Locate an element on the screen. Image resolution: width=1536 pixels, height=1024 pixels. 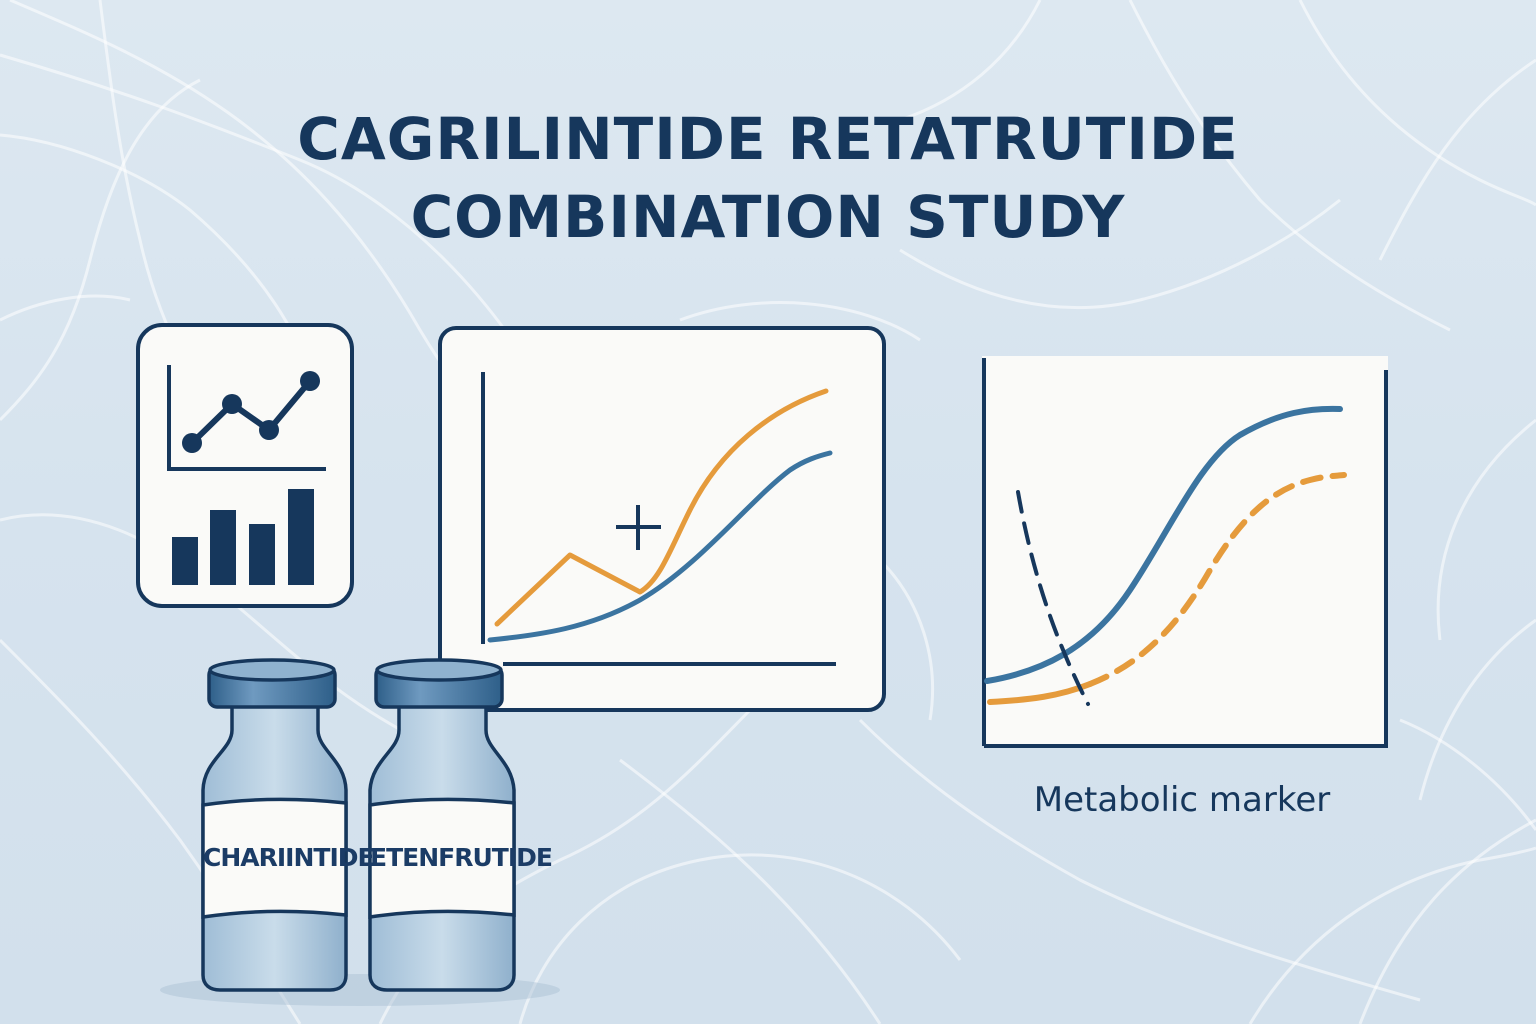
chart-caption: Metabolic marker is located at coordinates (1182, 800).